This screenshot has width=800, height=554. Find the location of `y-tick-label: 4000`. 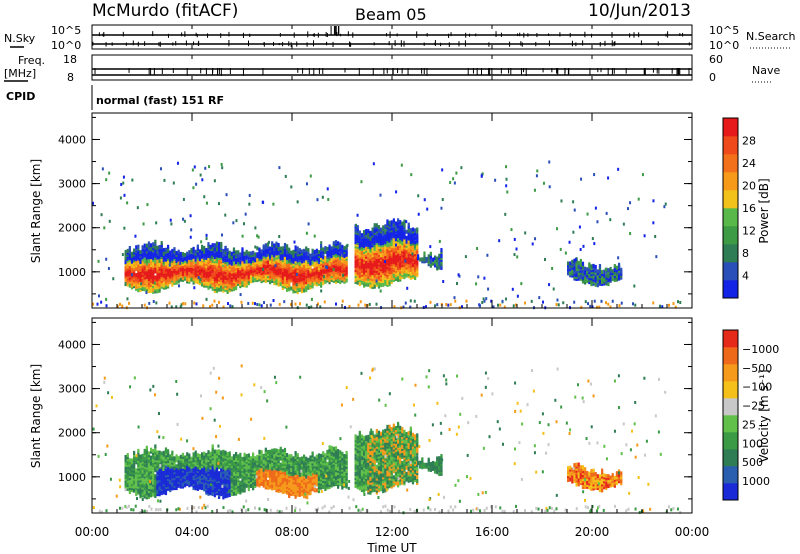

y-tick-label: 4000 is located at coordinates (72, 139).